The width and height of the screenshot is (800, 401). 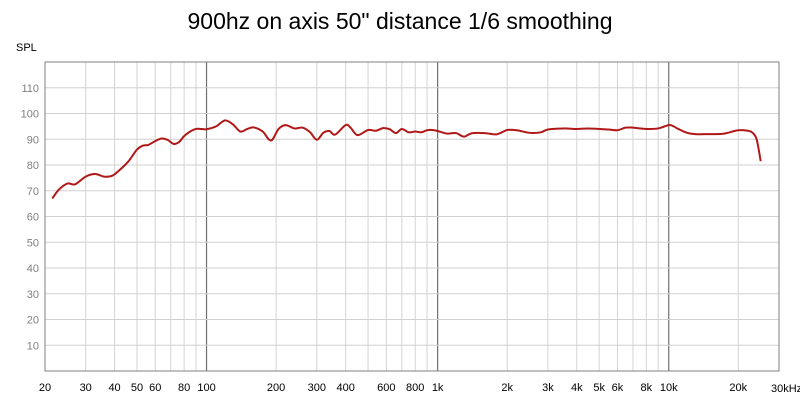 I want to click on x-tick-label: 100, so click(x=206, y=388).